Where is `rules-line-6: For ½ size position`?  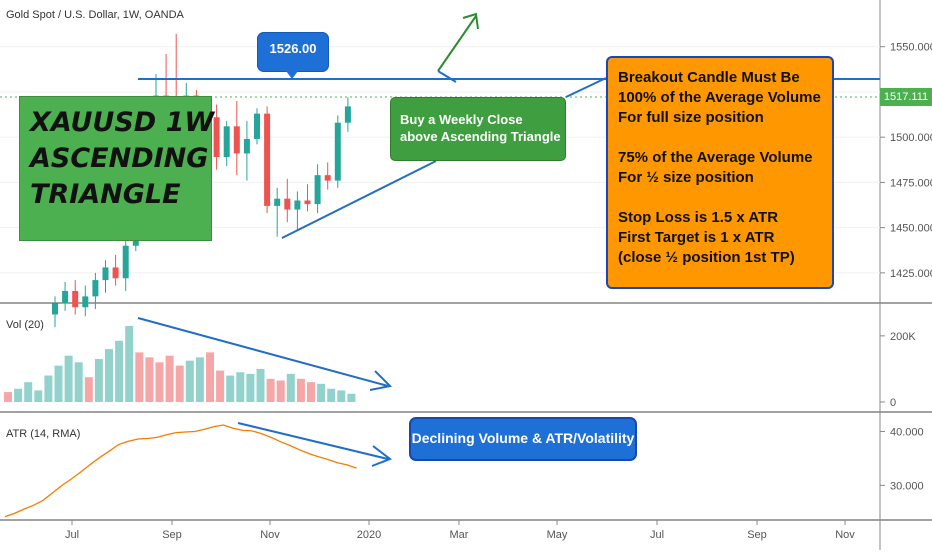
rules-line-6: For ½ size position is located at coordinates (686, 177).